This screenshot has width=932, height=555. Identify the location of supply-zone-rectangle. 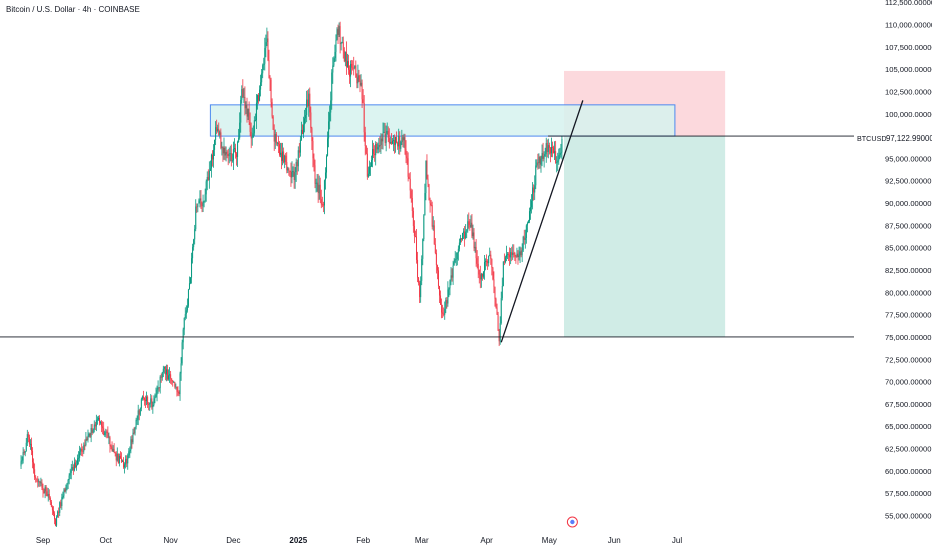
(442, 120).